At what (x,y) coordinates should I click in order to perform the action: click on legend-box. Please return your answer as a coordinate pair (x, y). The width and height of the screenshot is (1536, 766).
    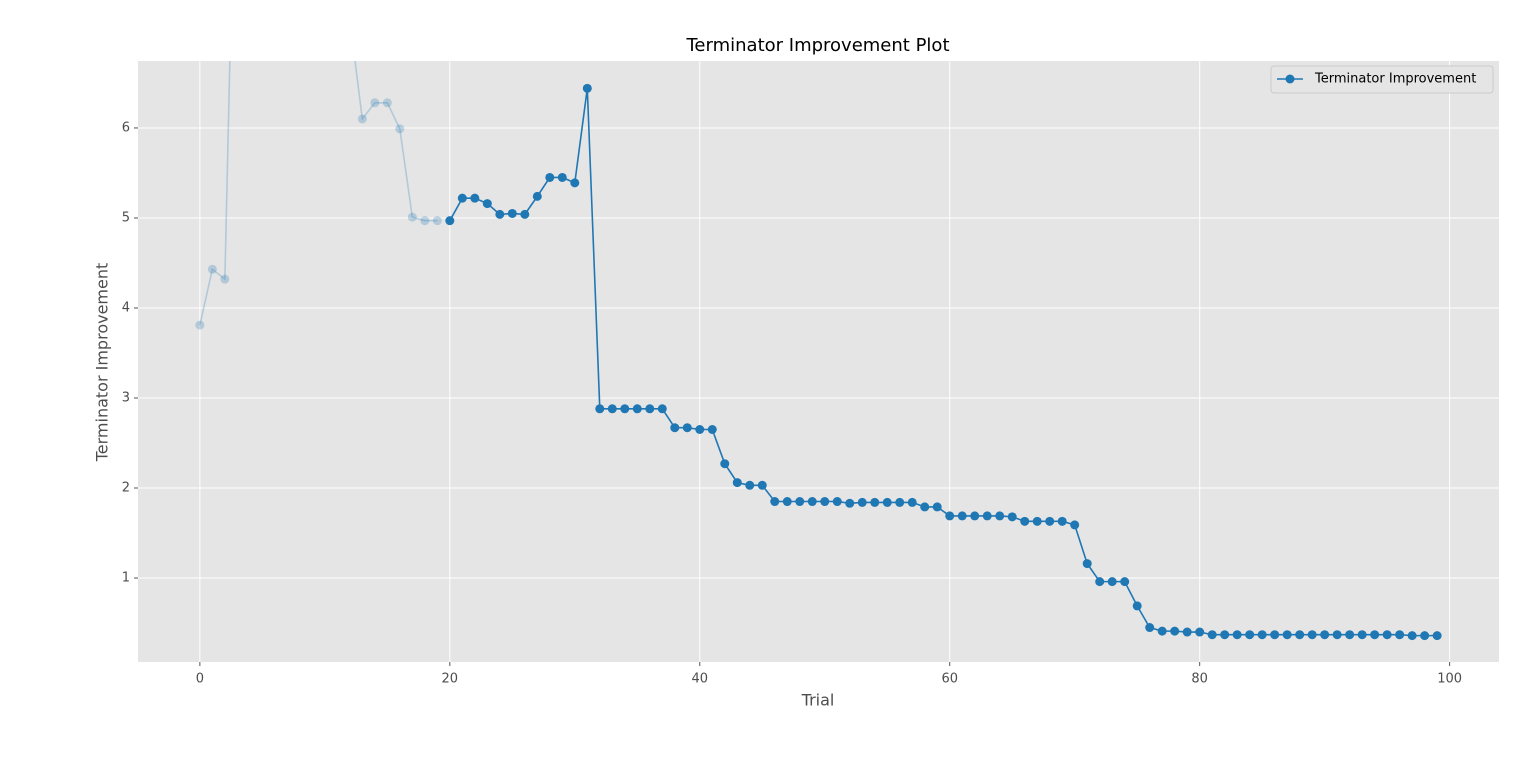
    Looking at the image, I should click on (1382, 79).